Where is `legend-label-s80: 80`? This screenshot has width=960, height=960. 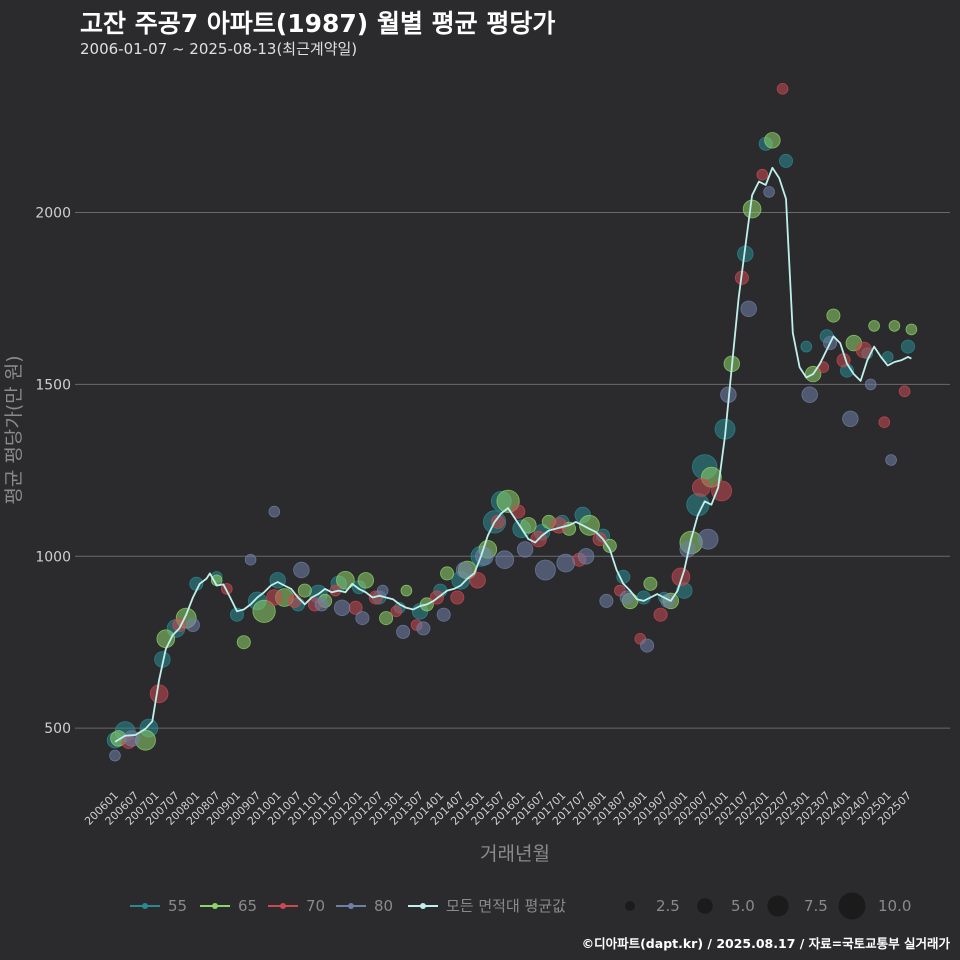
legend-label-s80: 80 is located at coordinates (383, 906).